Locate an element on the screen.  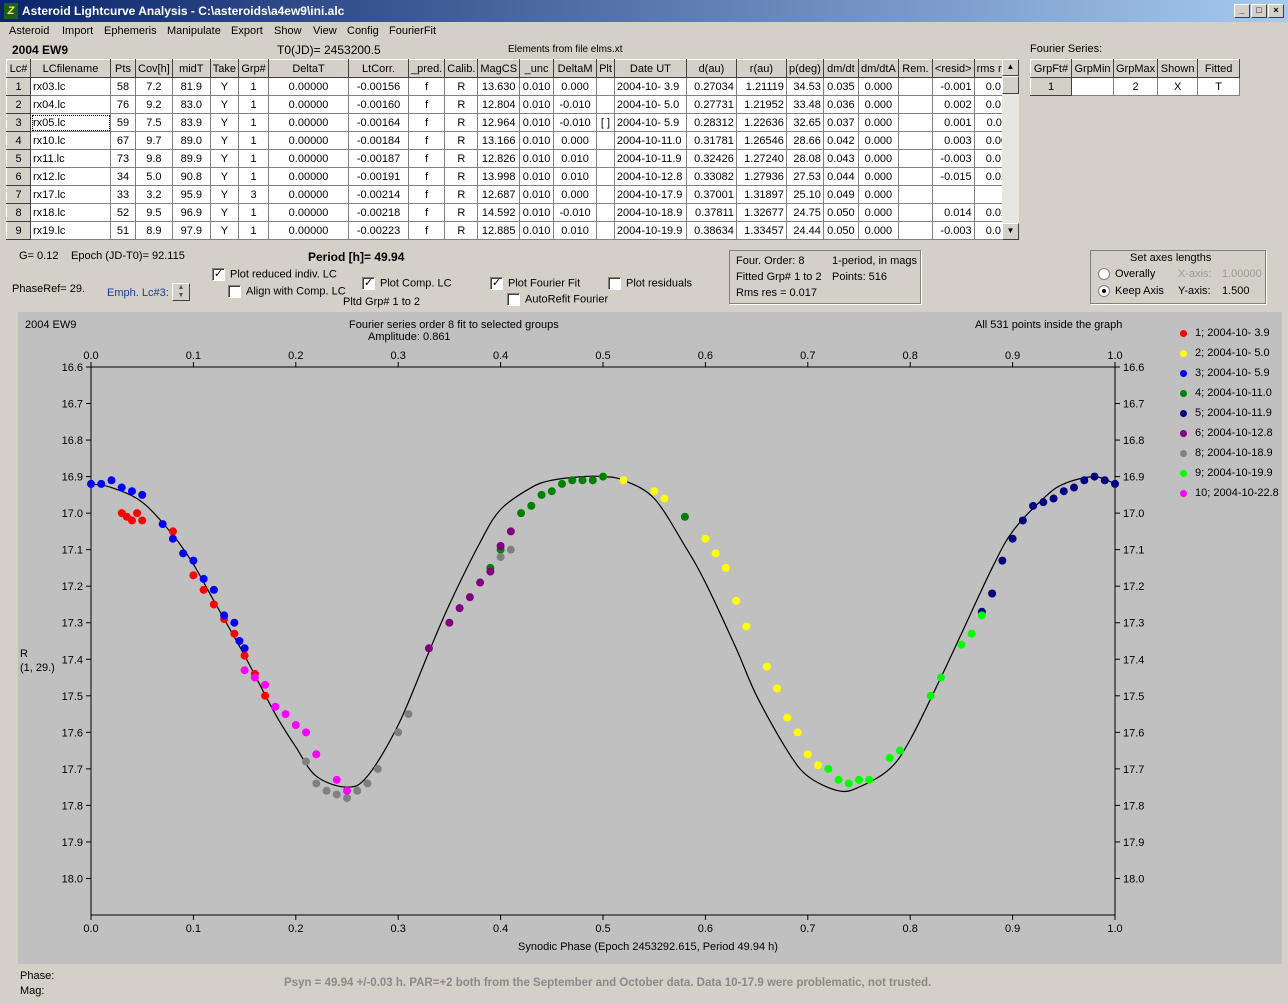
align-checkbox: Align with Comp. LC is located at coordinates (287, 291).